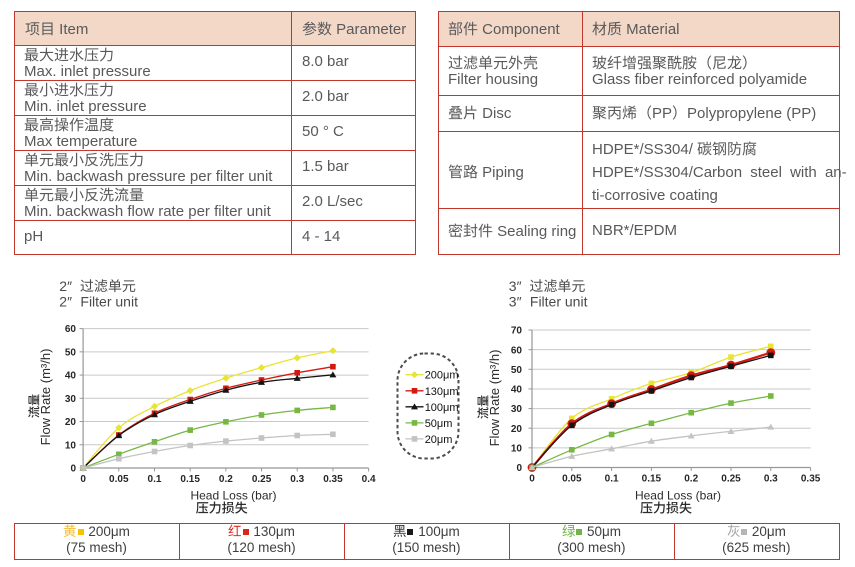 The height and width of the screenshot is (567, 855). I want to click on svg-text: 130μm, so click(442, 392).